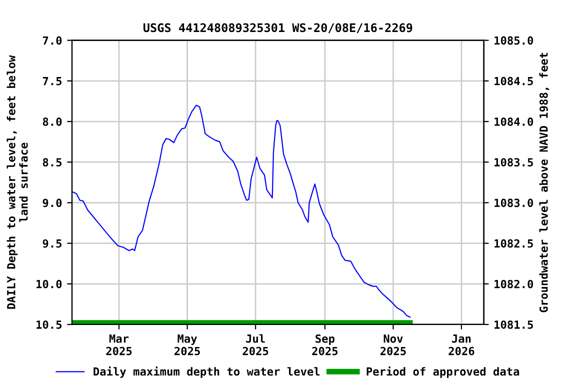  Describe the element at coordinates (514, 40) in the screenshot. I see `y2-tick-label: 1085.0` at that location.